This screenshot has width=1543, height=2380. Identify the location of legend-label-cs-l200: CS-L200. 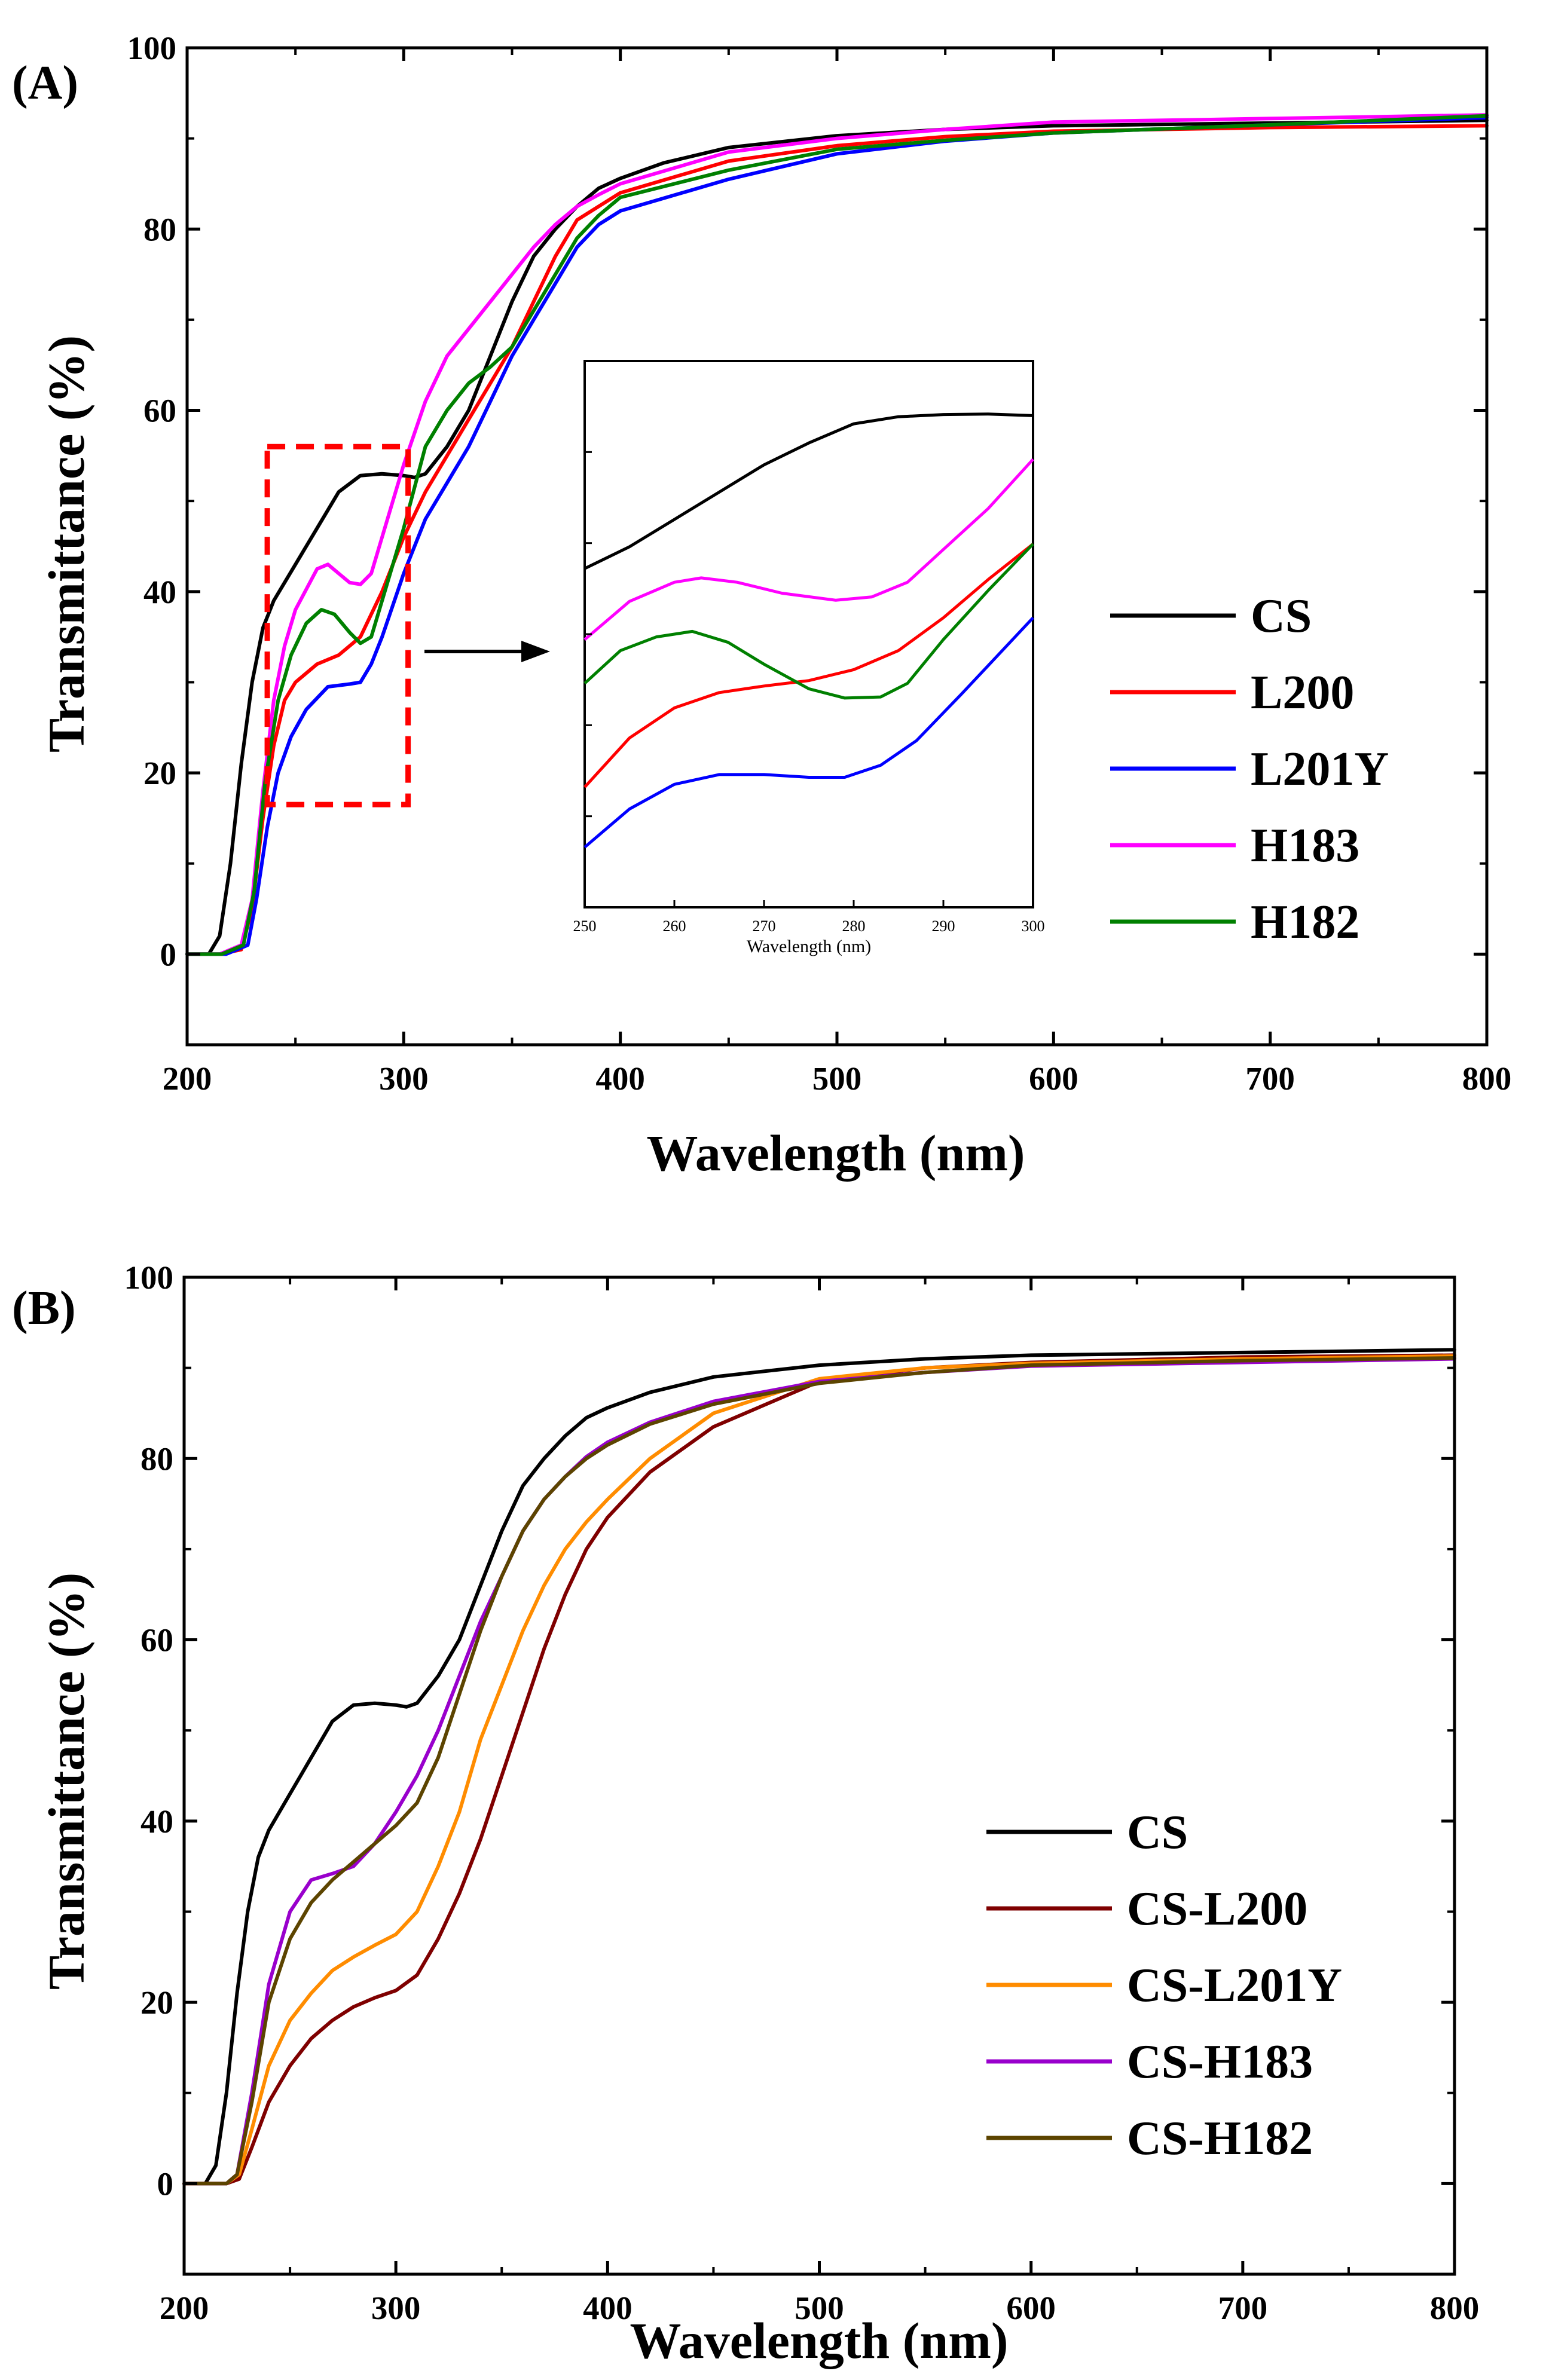
(1217, 1909).